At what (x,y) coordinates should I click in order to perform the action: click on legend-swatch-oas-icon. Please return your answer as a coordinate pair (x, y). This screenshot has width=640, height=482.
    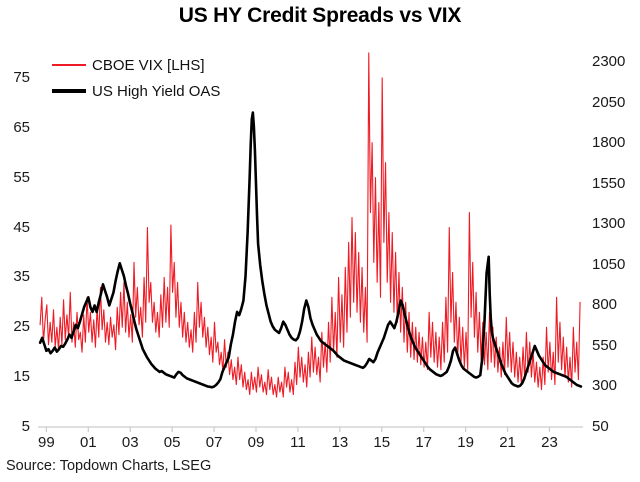
    Looking at the image, I should click on (69, 91).